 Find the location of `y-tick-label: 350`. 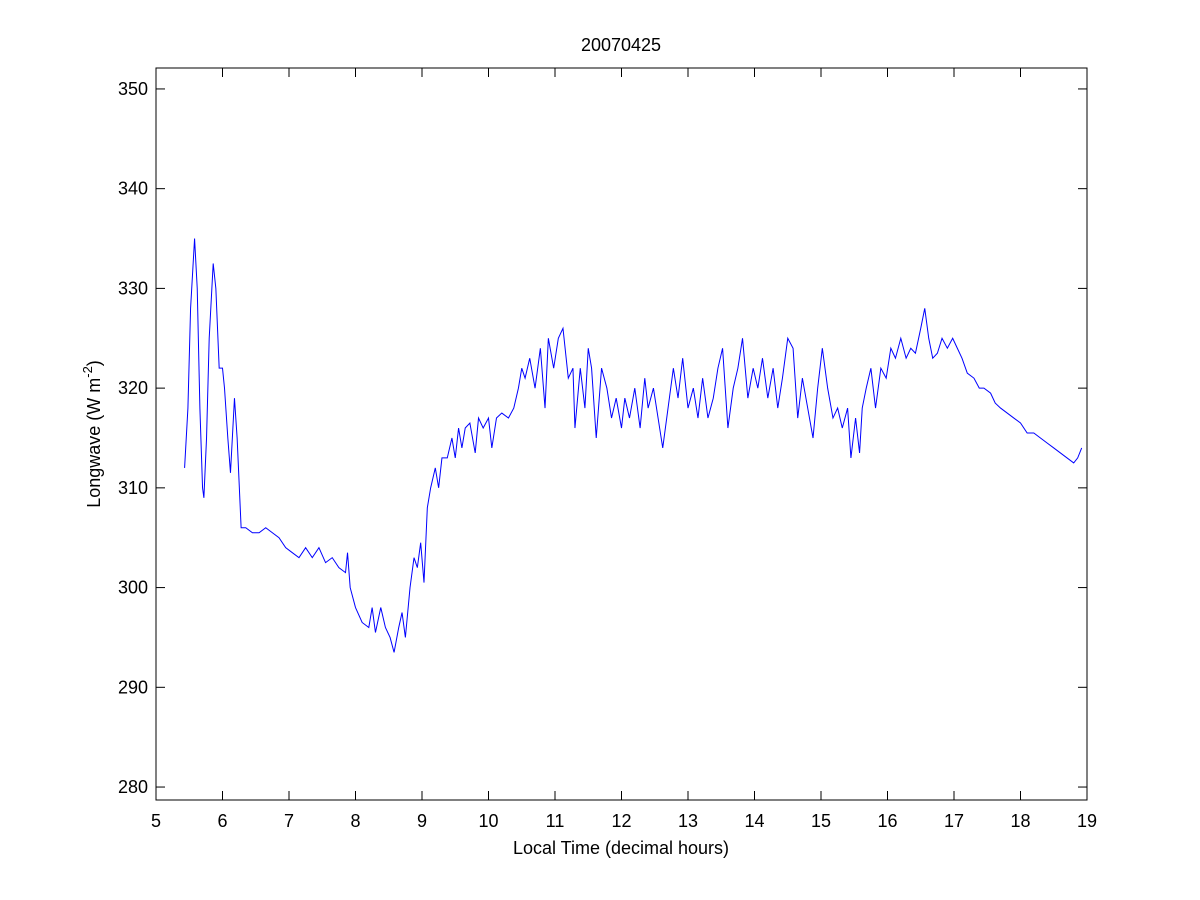

y-tick-label: 350 is located at coordinates (133, 89).